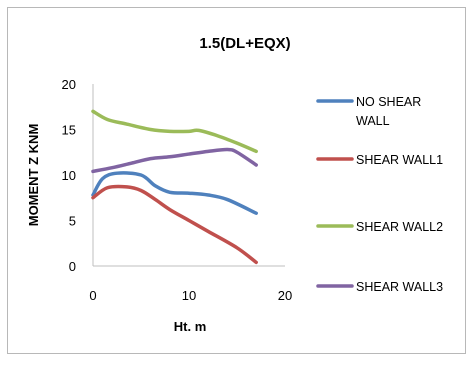 The width and height of the screenshot is (475, 365). What do you see at coordinates (244, 43) in the screenshot?
I see `chart-title: 1.5(DL+EQX)` at bounding box center [244, 43].